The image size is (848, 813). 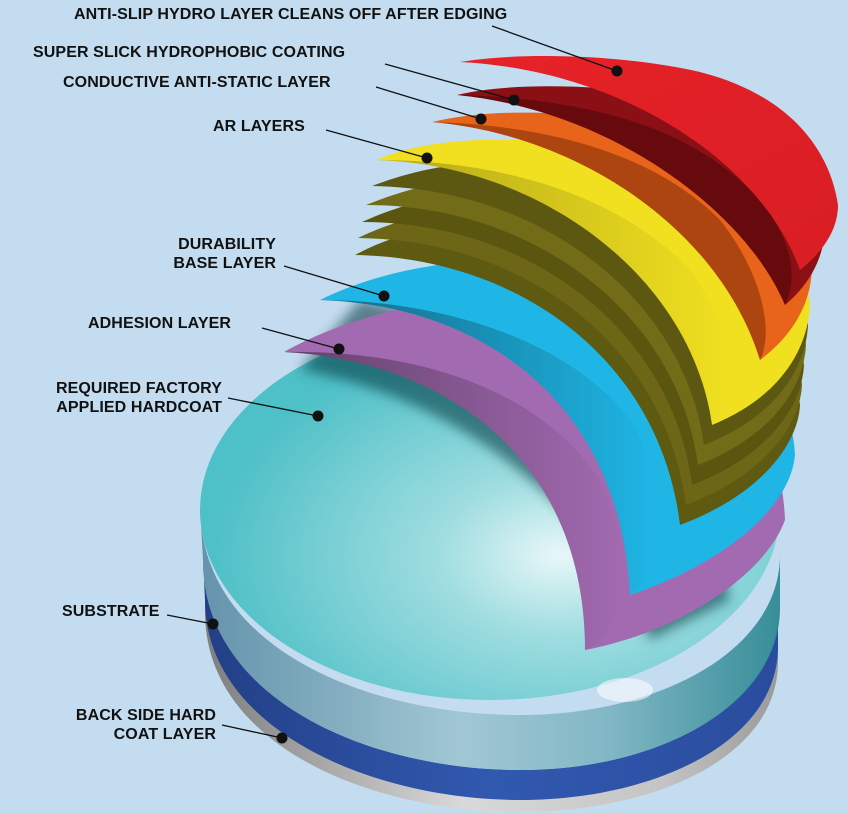 What do you see at coordinates (227, 244) in the screenshot?
I see `label-durability-line1: DURABILITY` at bounding box center [227, 244].